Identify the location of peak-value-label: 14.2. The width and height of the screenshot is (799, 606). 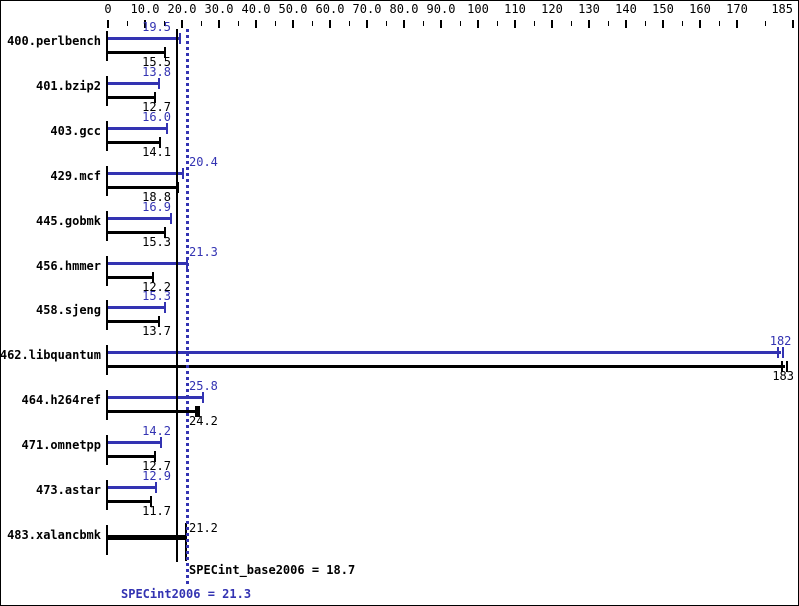
(156, 431).